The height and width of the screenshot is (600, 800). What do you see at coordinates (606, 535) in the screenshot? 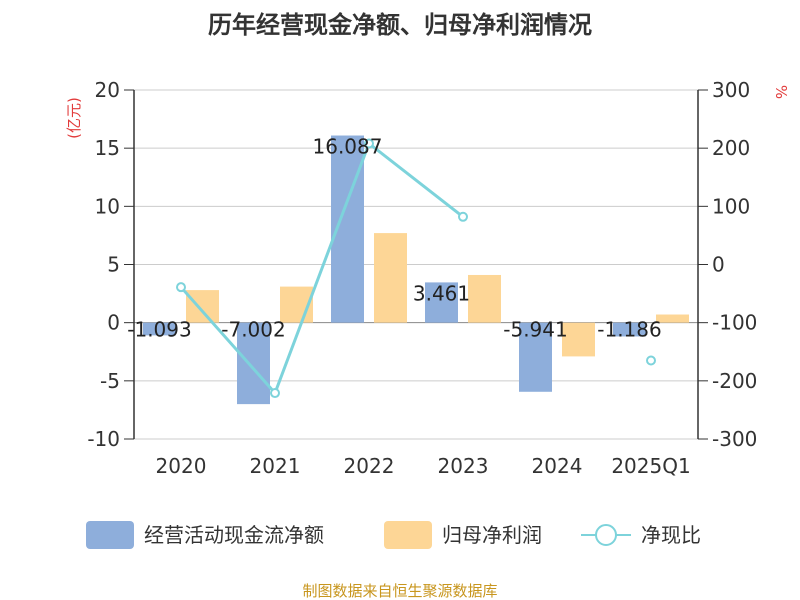
I see `legend-marker-ratio` at bounding box center [606, 535].